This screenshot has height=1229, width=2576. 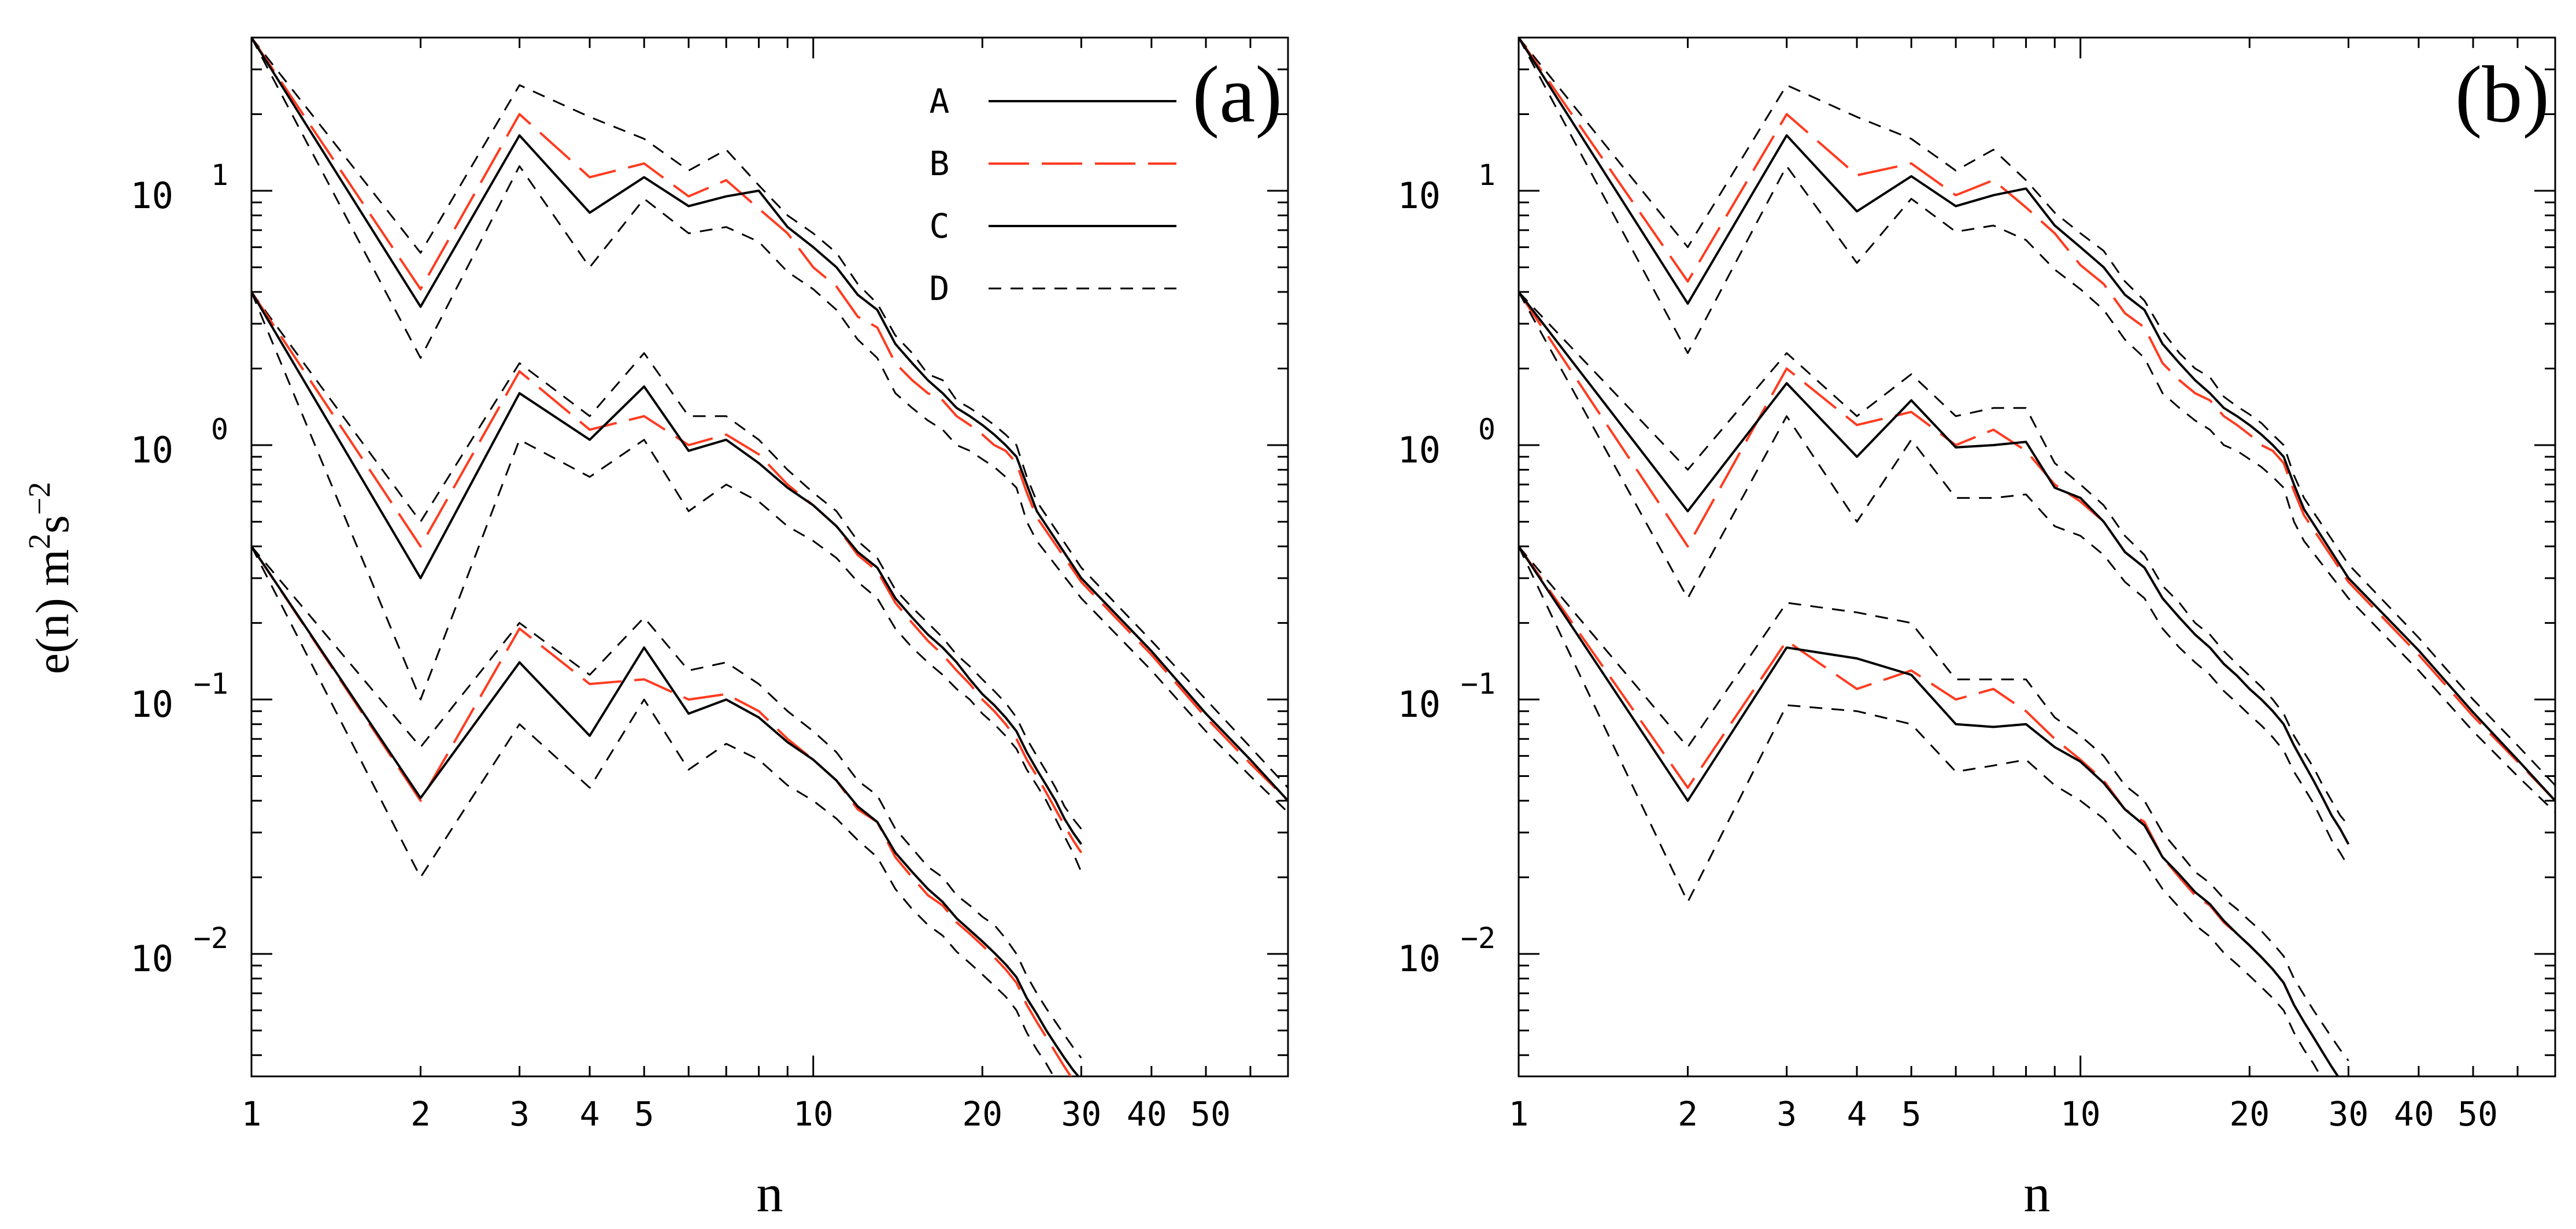 What do you see at coordinates (940, 288) in the screenshot?
I see `legend-label-D: D` at bounding box center [940, 288].